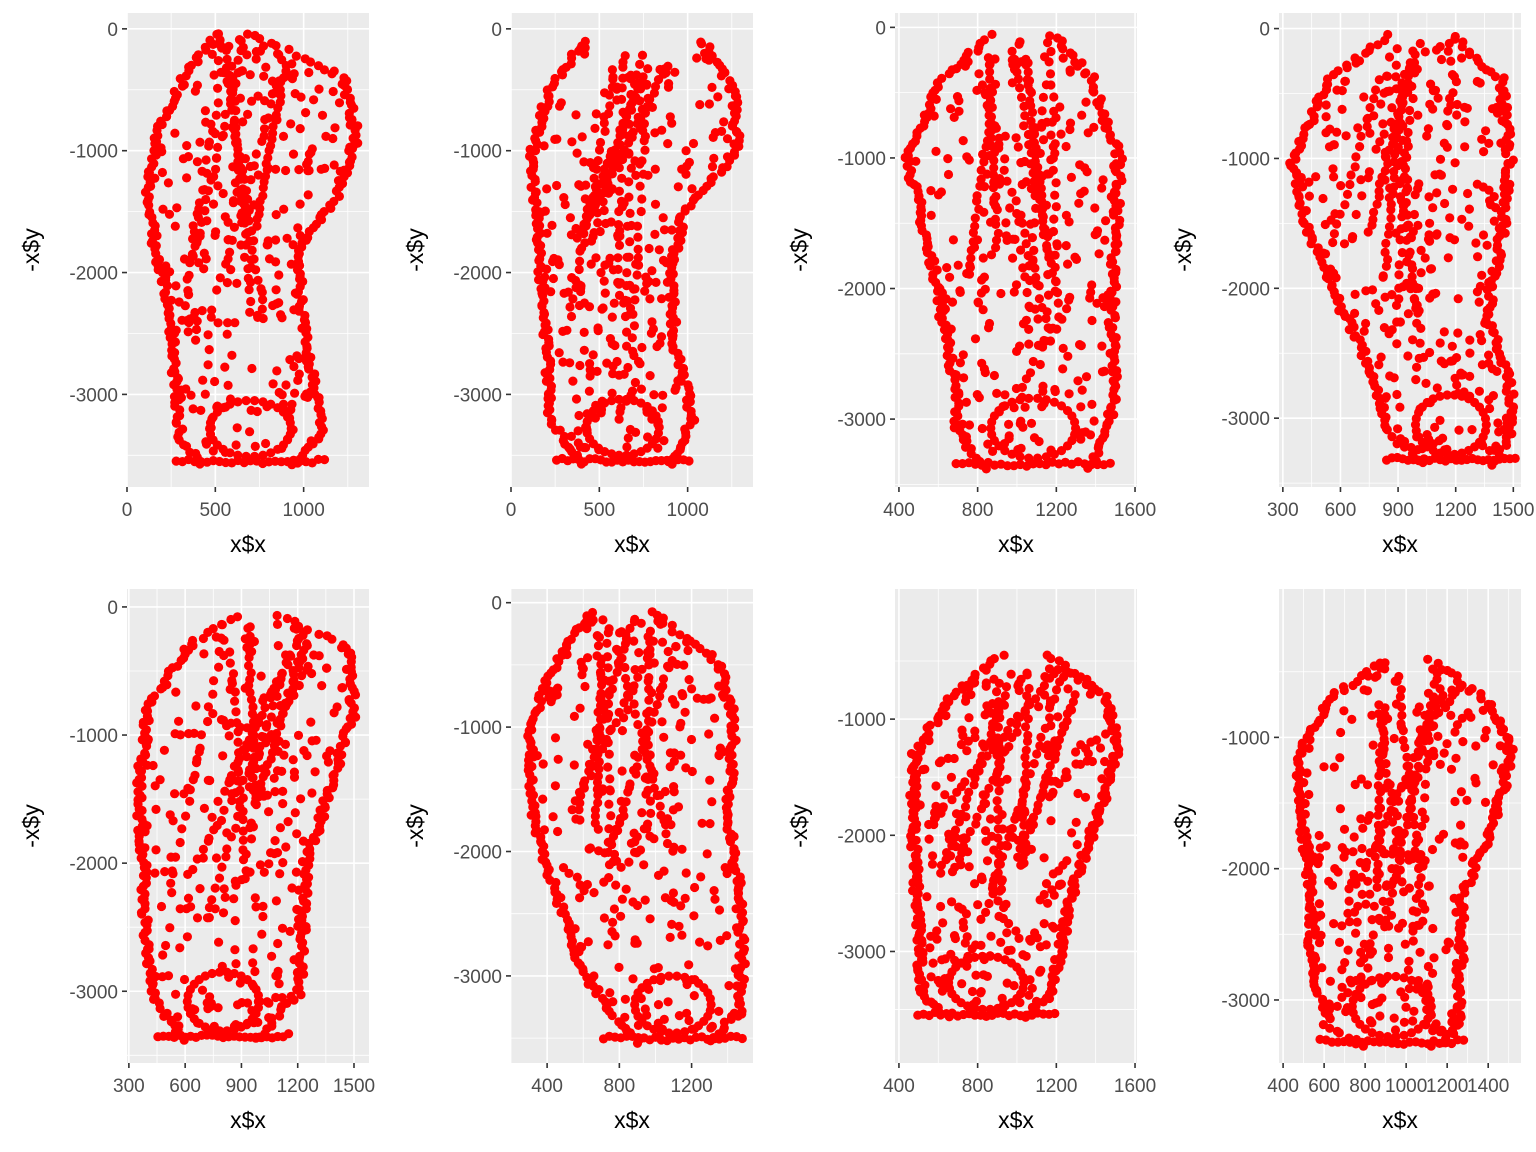 The height and width of the screenshot is (1152, 1536). What do you see at coordinates (635, 252) in the screenshot?
I see `data-points` at bounding box center [635, 252].